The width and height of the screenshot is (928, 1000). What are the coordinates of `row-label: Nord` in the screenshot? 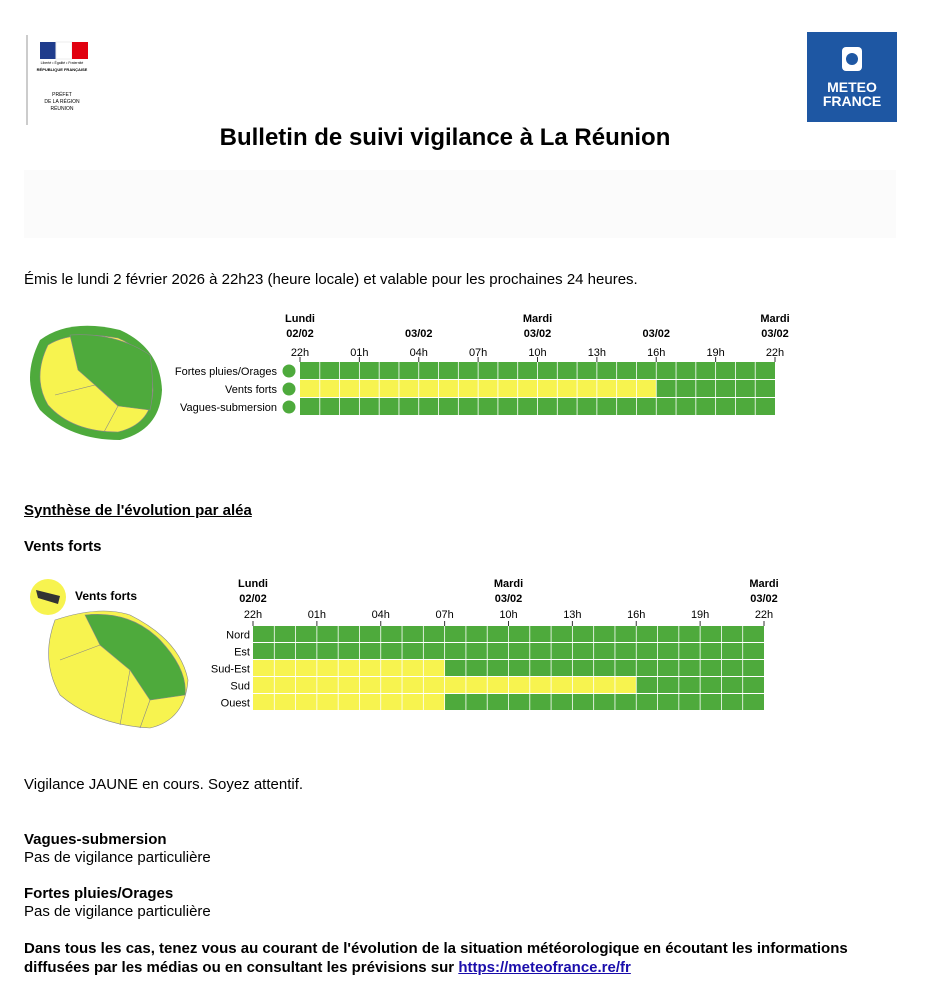 It's located at (238, 636).